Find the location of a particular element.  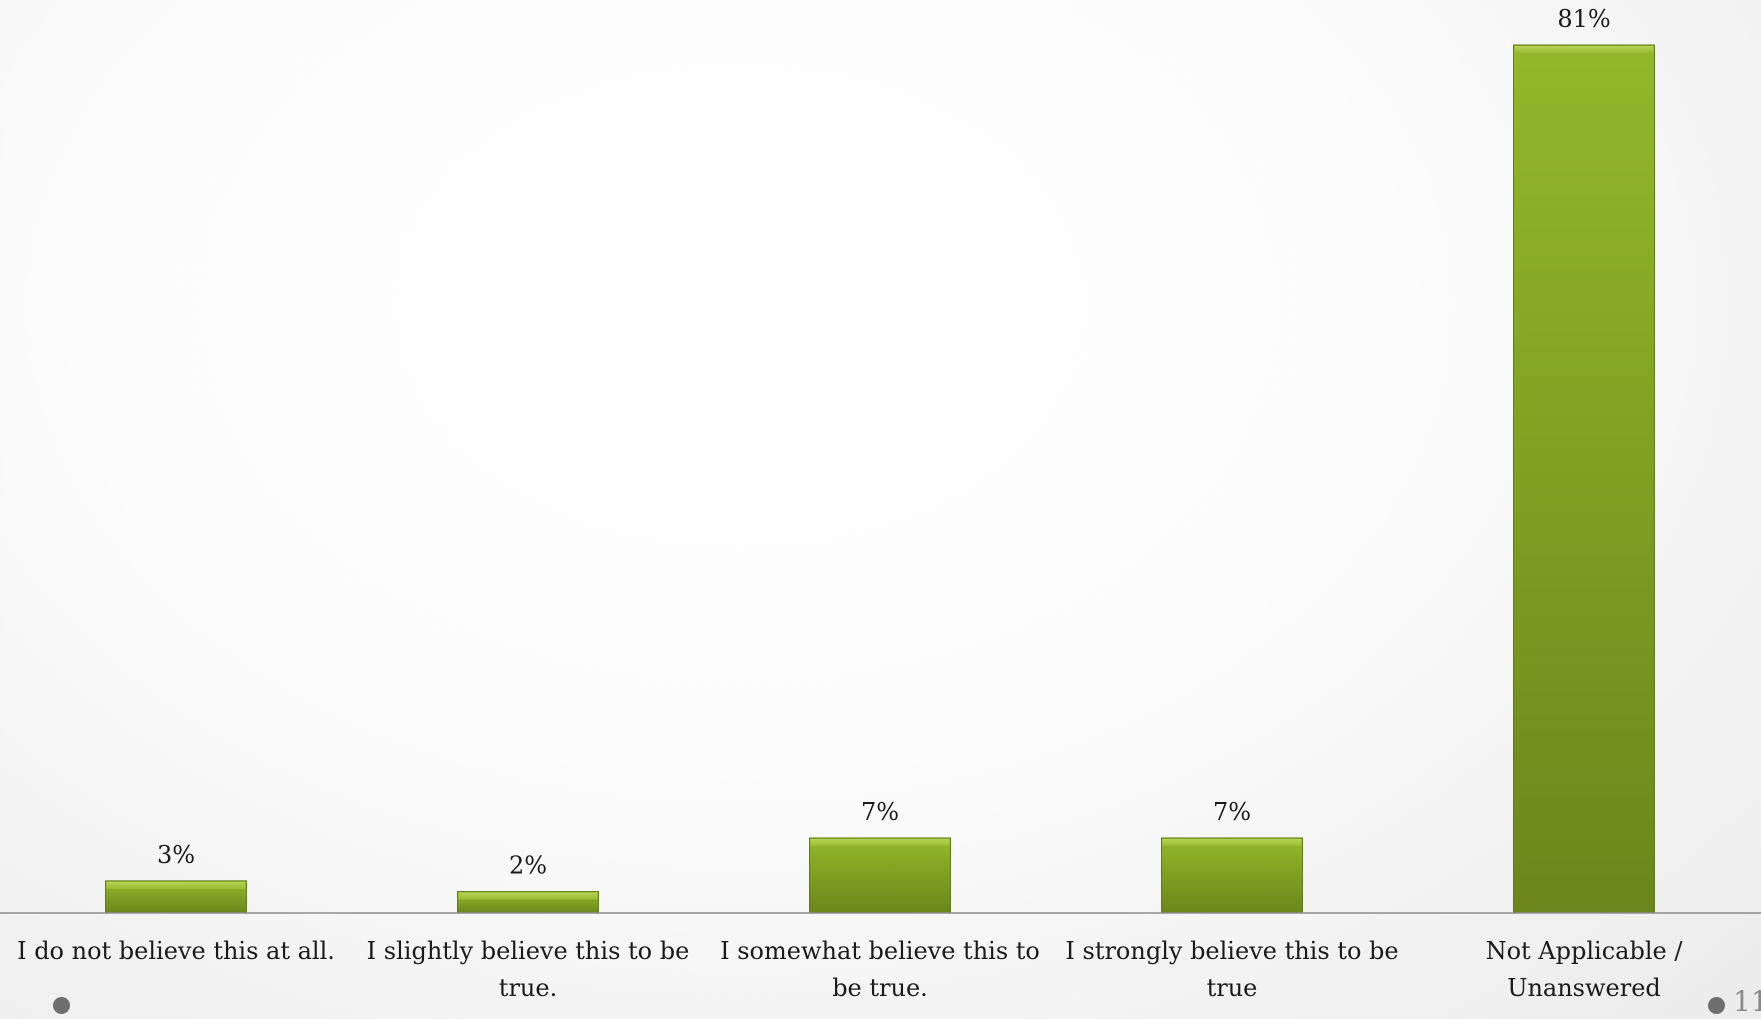

data-label-5: 81% is located at coordinates (1583, 19).